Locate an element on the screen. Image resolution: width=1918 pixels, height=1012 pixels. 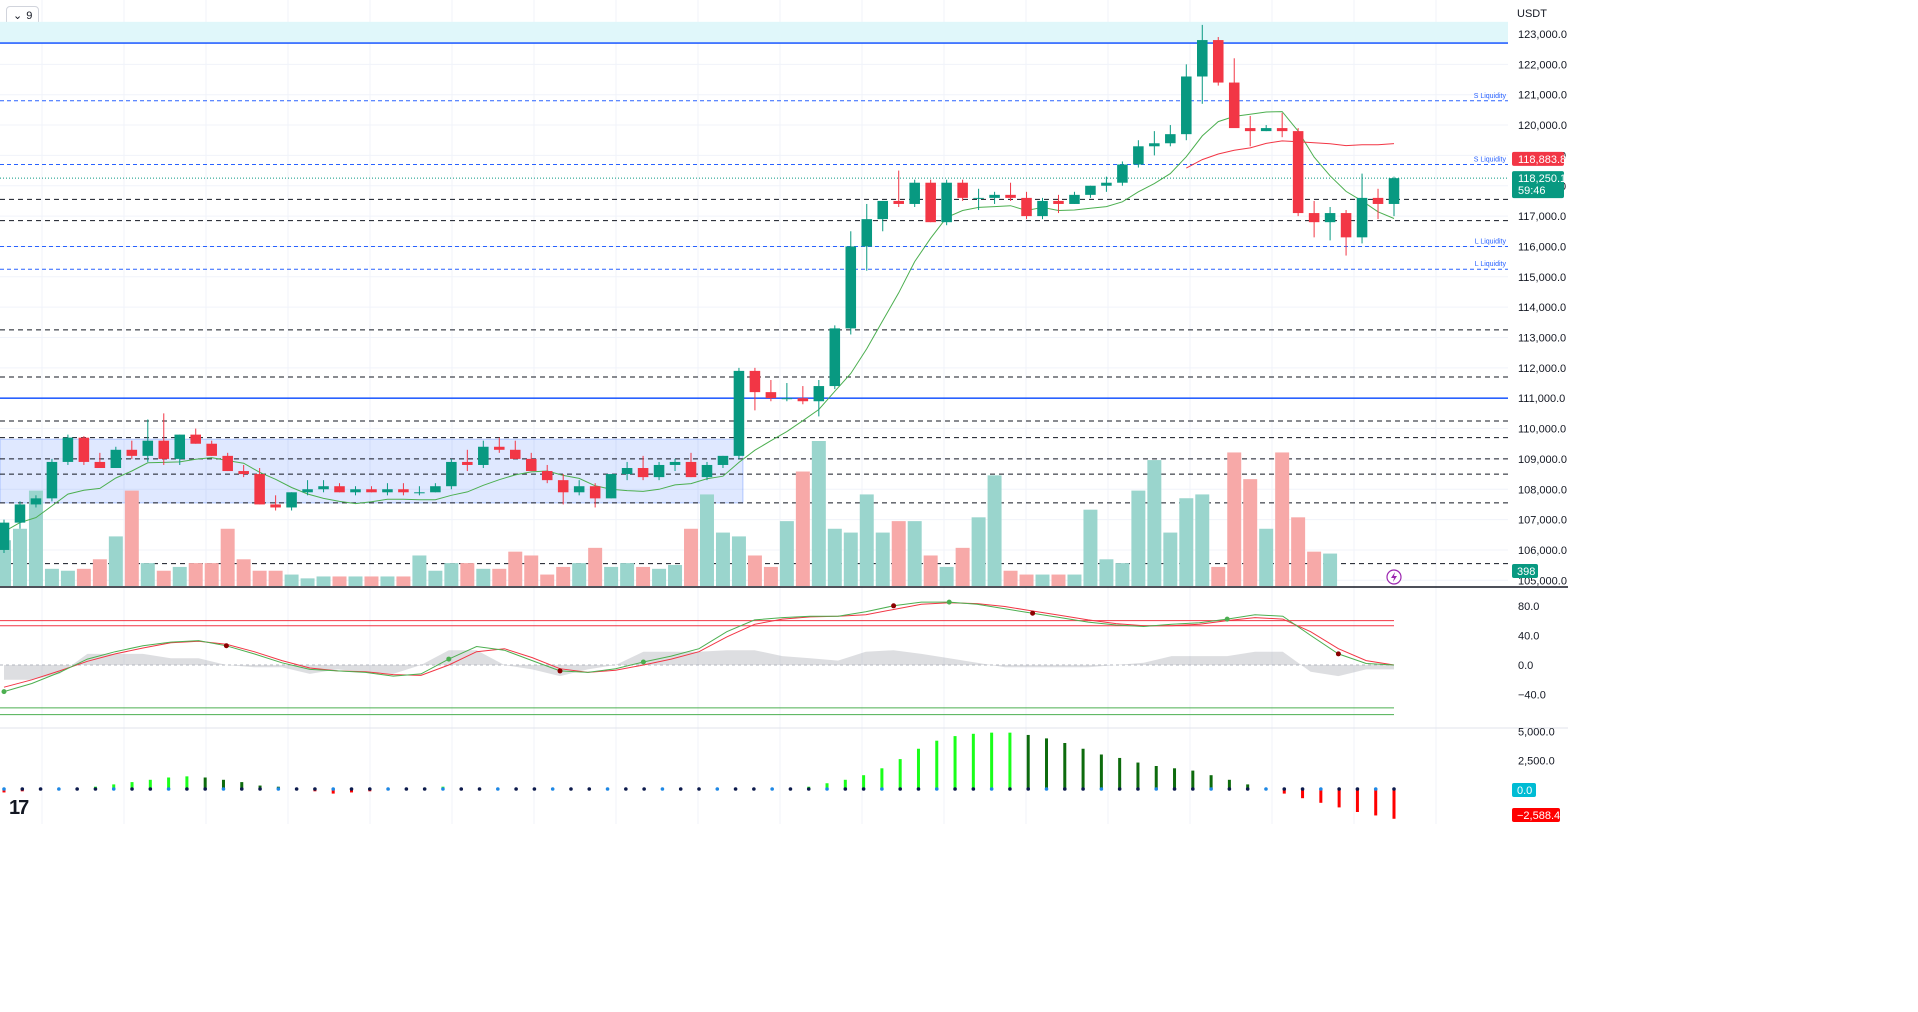
level-label: L Liquidity is located at coordinates (1491, 241).